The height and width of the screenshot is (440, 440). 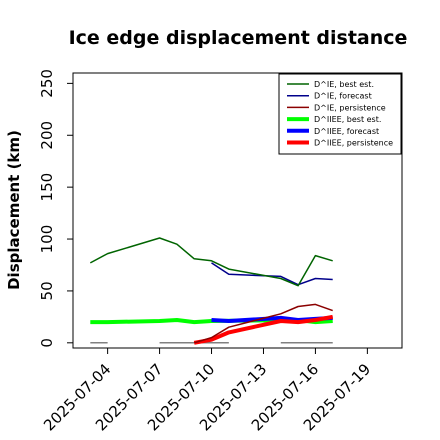 What do you see at coordinates (343, 96) in the screenshot?
I see `legend-entry: D^IE, forecast` at bounding box center [343, 96].